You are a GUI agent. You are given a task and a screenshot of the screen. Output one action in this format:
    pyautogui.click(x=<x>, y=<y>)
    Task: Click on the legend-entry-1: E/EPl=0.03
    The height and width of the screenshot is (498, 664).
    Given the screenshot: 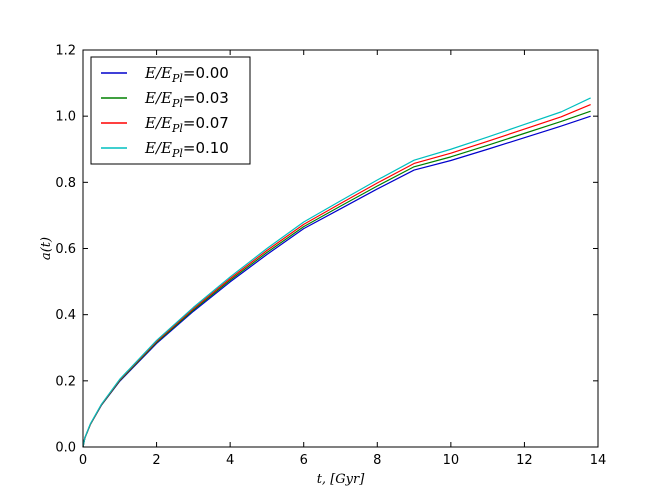 What is the action you would take?
    pyautogui.click(x=186, y=99)
    